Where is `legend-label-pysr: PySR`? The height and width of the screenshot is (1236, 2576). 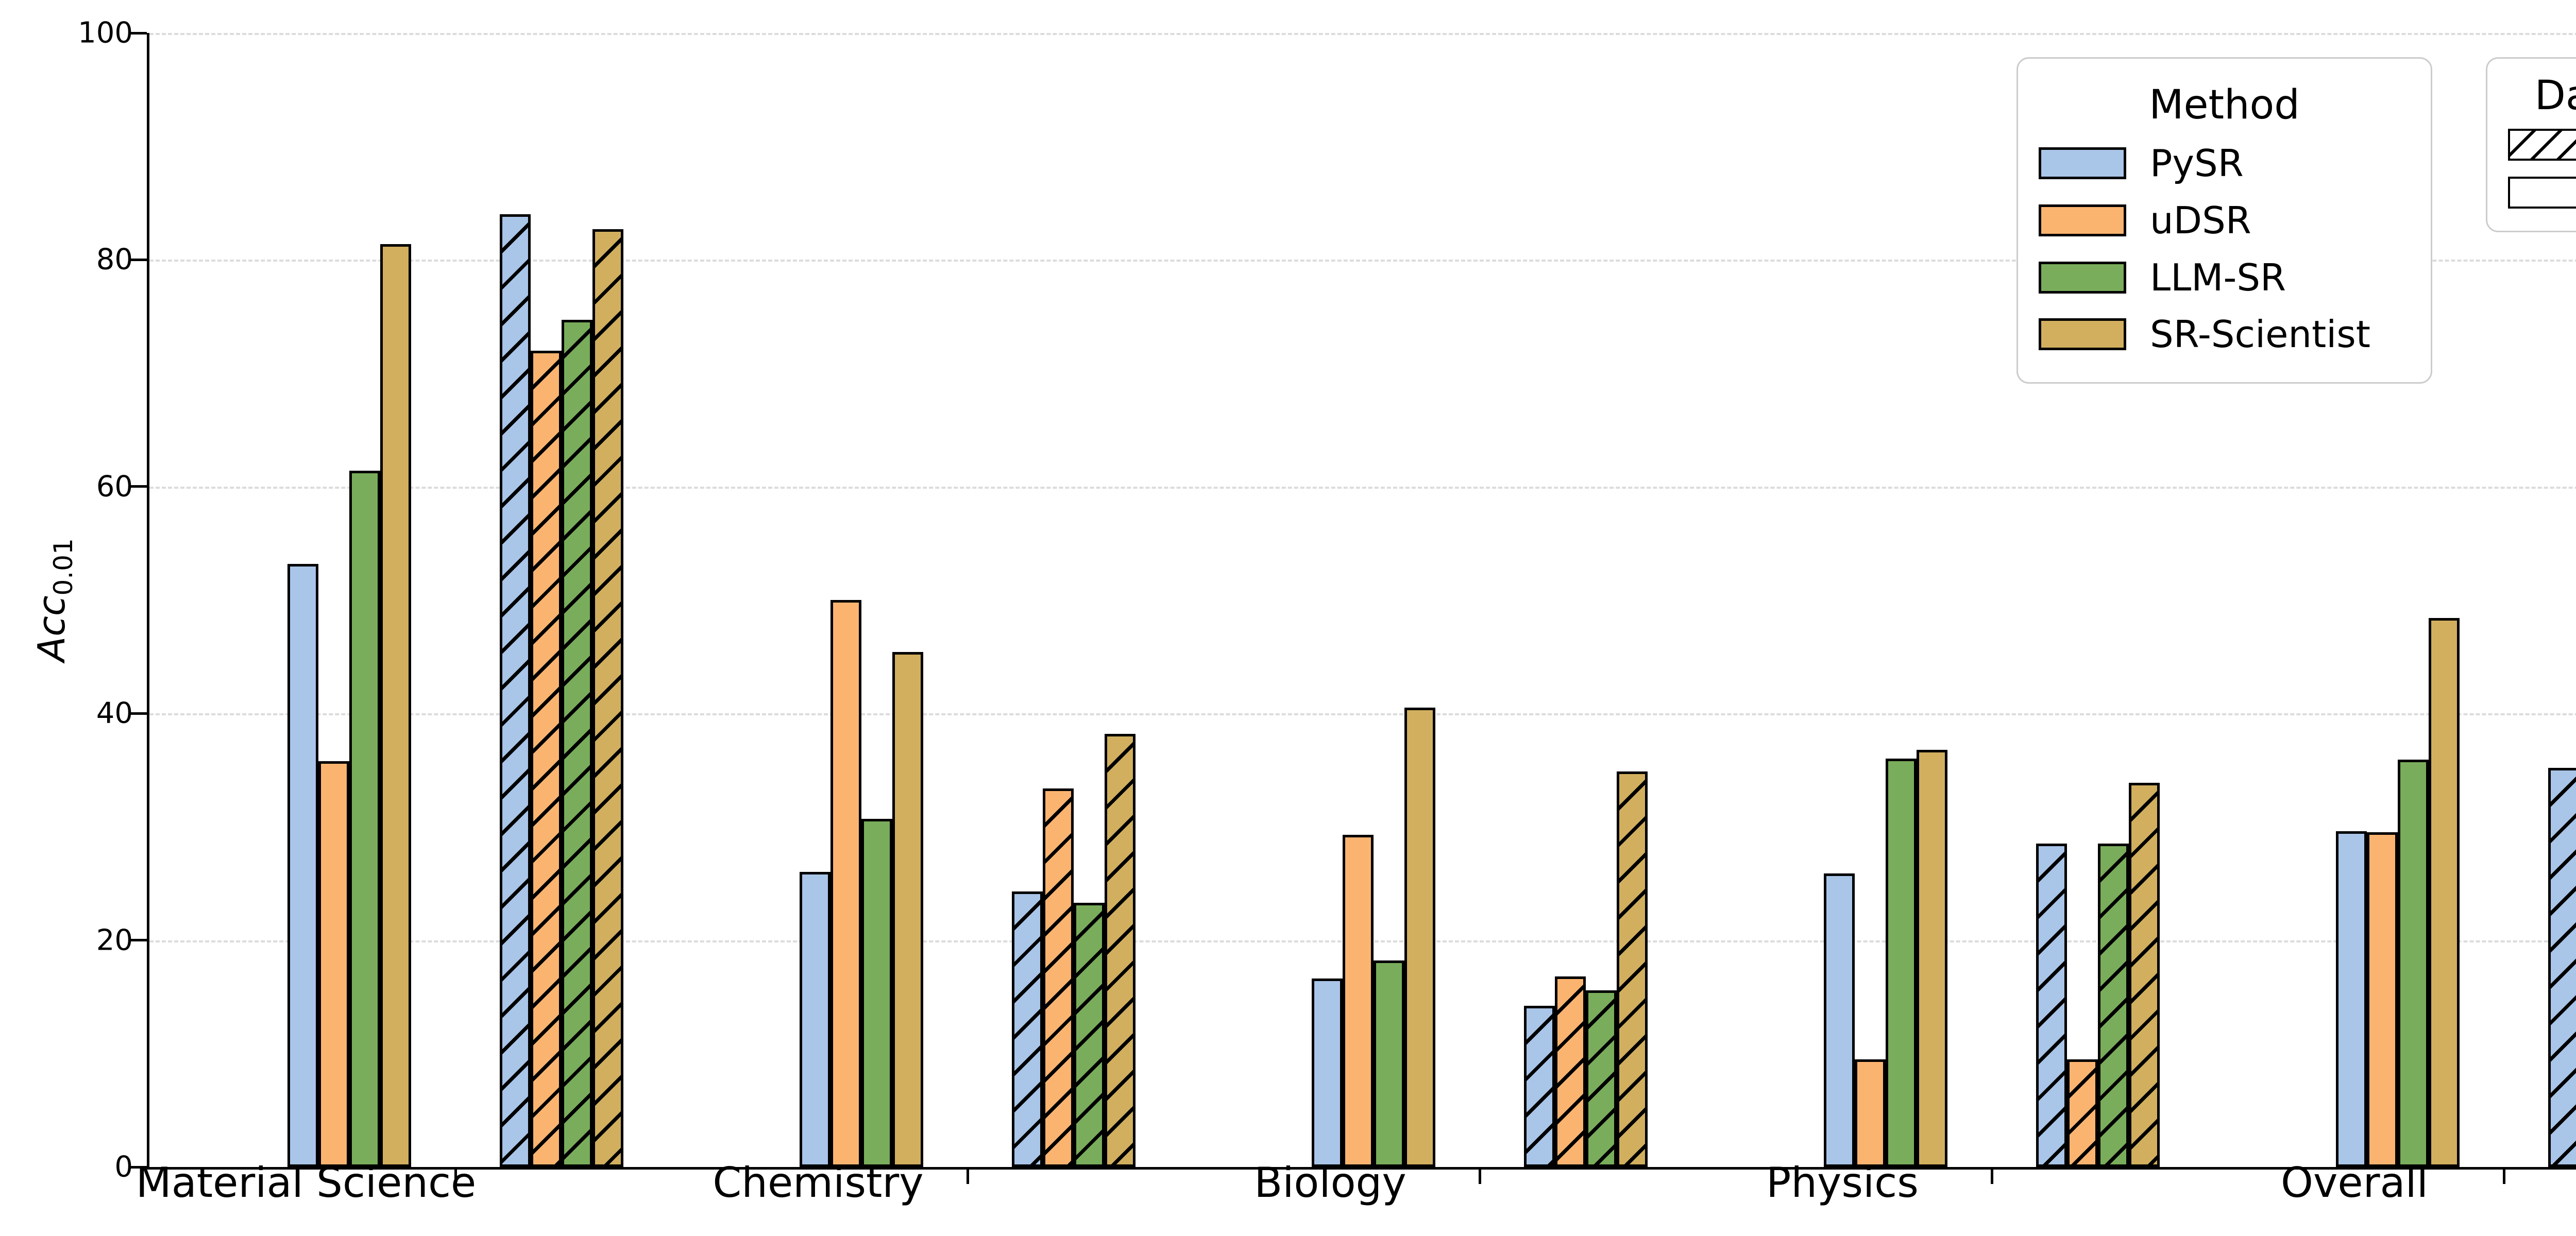
legend-label-pysr: PySR is located at coordinates (2197, 163).